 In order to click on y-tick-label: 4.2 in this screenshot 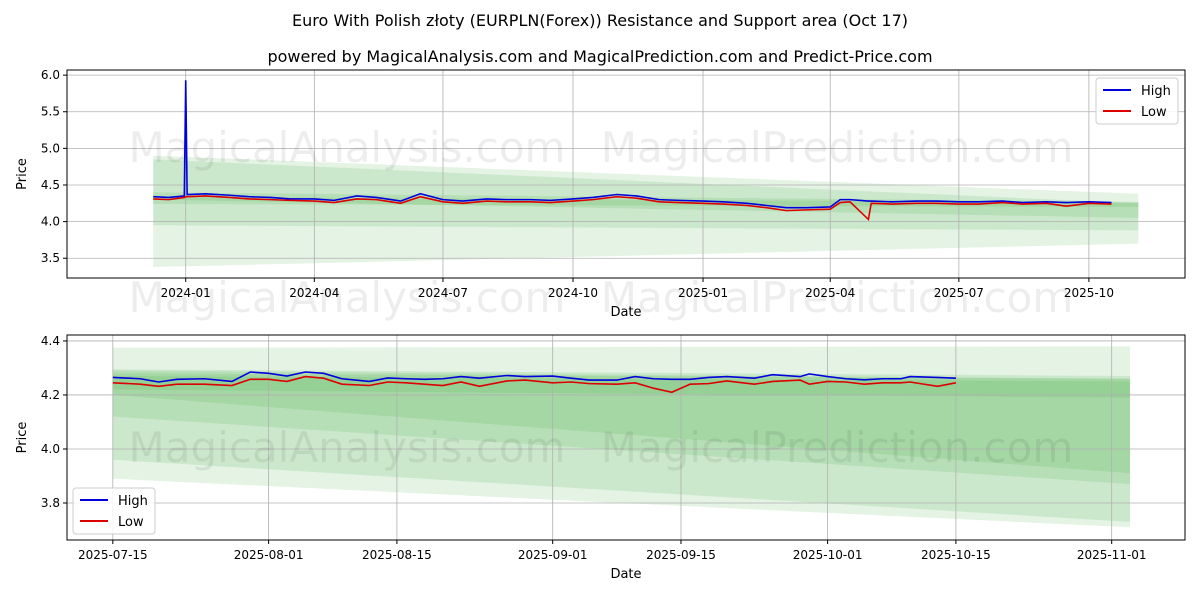, I will do `click(50, 395)`.